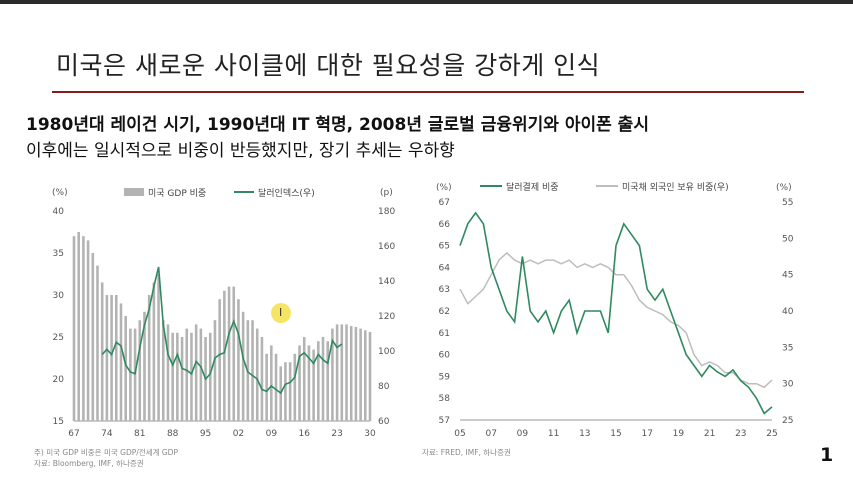 The image size is (853, 482). Describe the element at coordinates (222, 330) in the screenshot. I see `chart1-dollar-index-line` at that location.